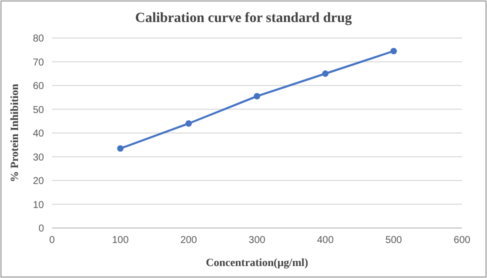  Describe the element at coordinates (189, 240) in the screenshot. I see `x-tick-label: 200` at that location.